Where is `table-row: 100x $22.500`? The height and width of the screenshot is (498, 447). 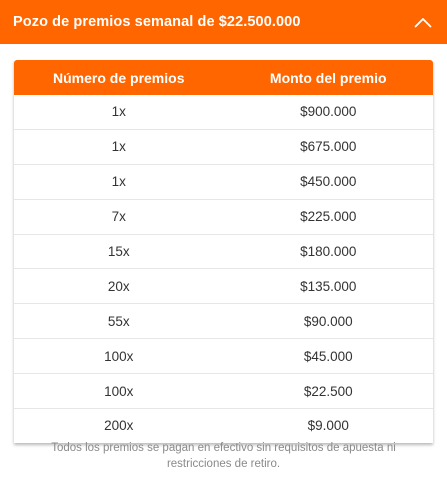 table-row: 100x $22.500 is located at coordinates (223, 391).